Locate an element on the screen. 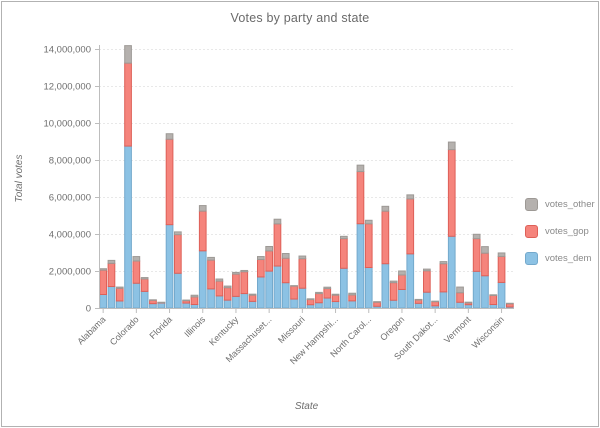  bar-segment-votes_other-louisiana is located at coordinates (244, 271).